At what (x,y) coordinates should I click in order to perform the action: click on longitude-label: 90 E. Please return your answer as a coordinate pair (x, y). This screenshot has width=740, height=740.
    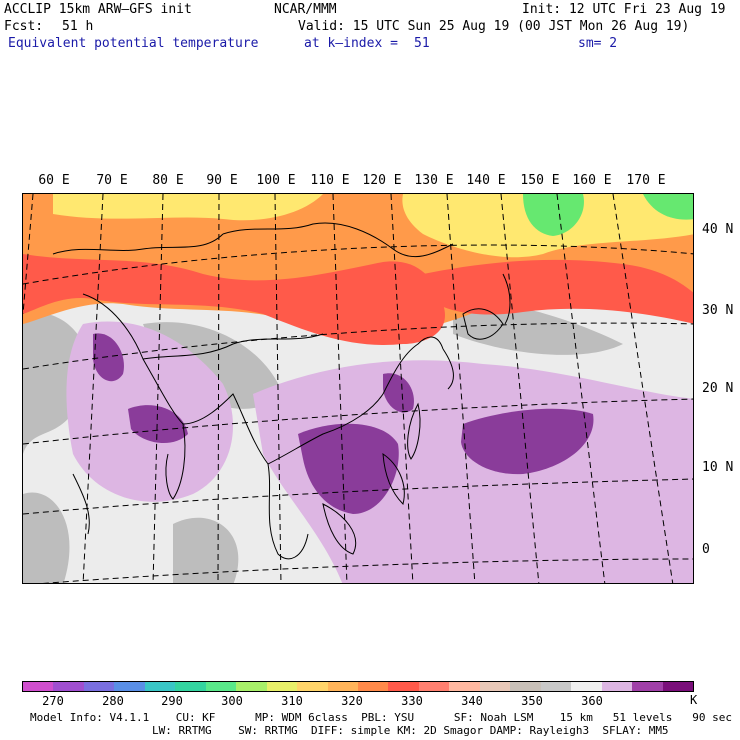
    Looking at the image, I should click on (222, 180).